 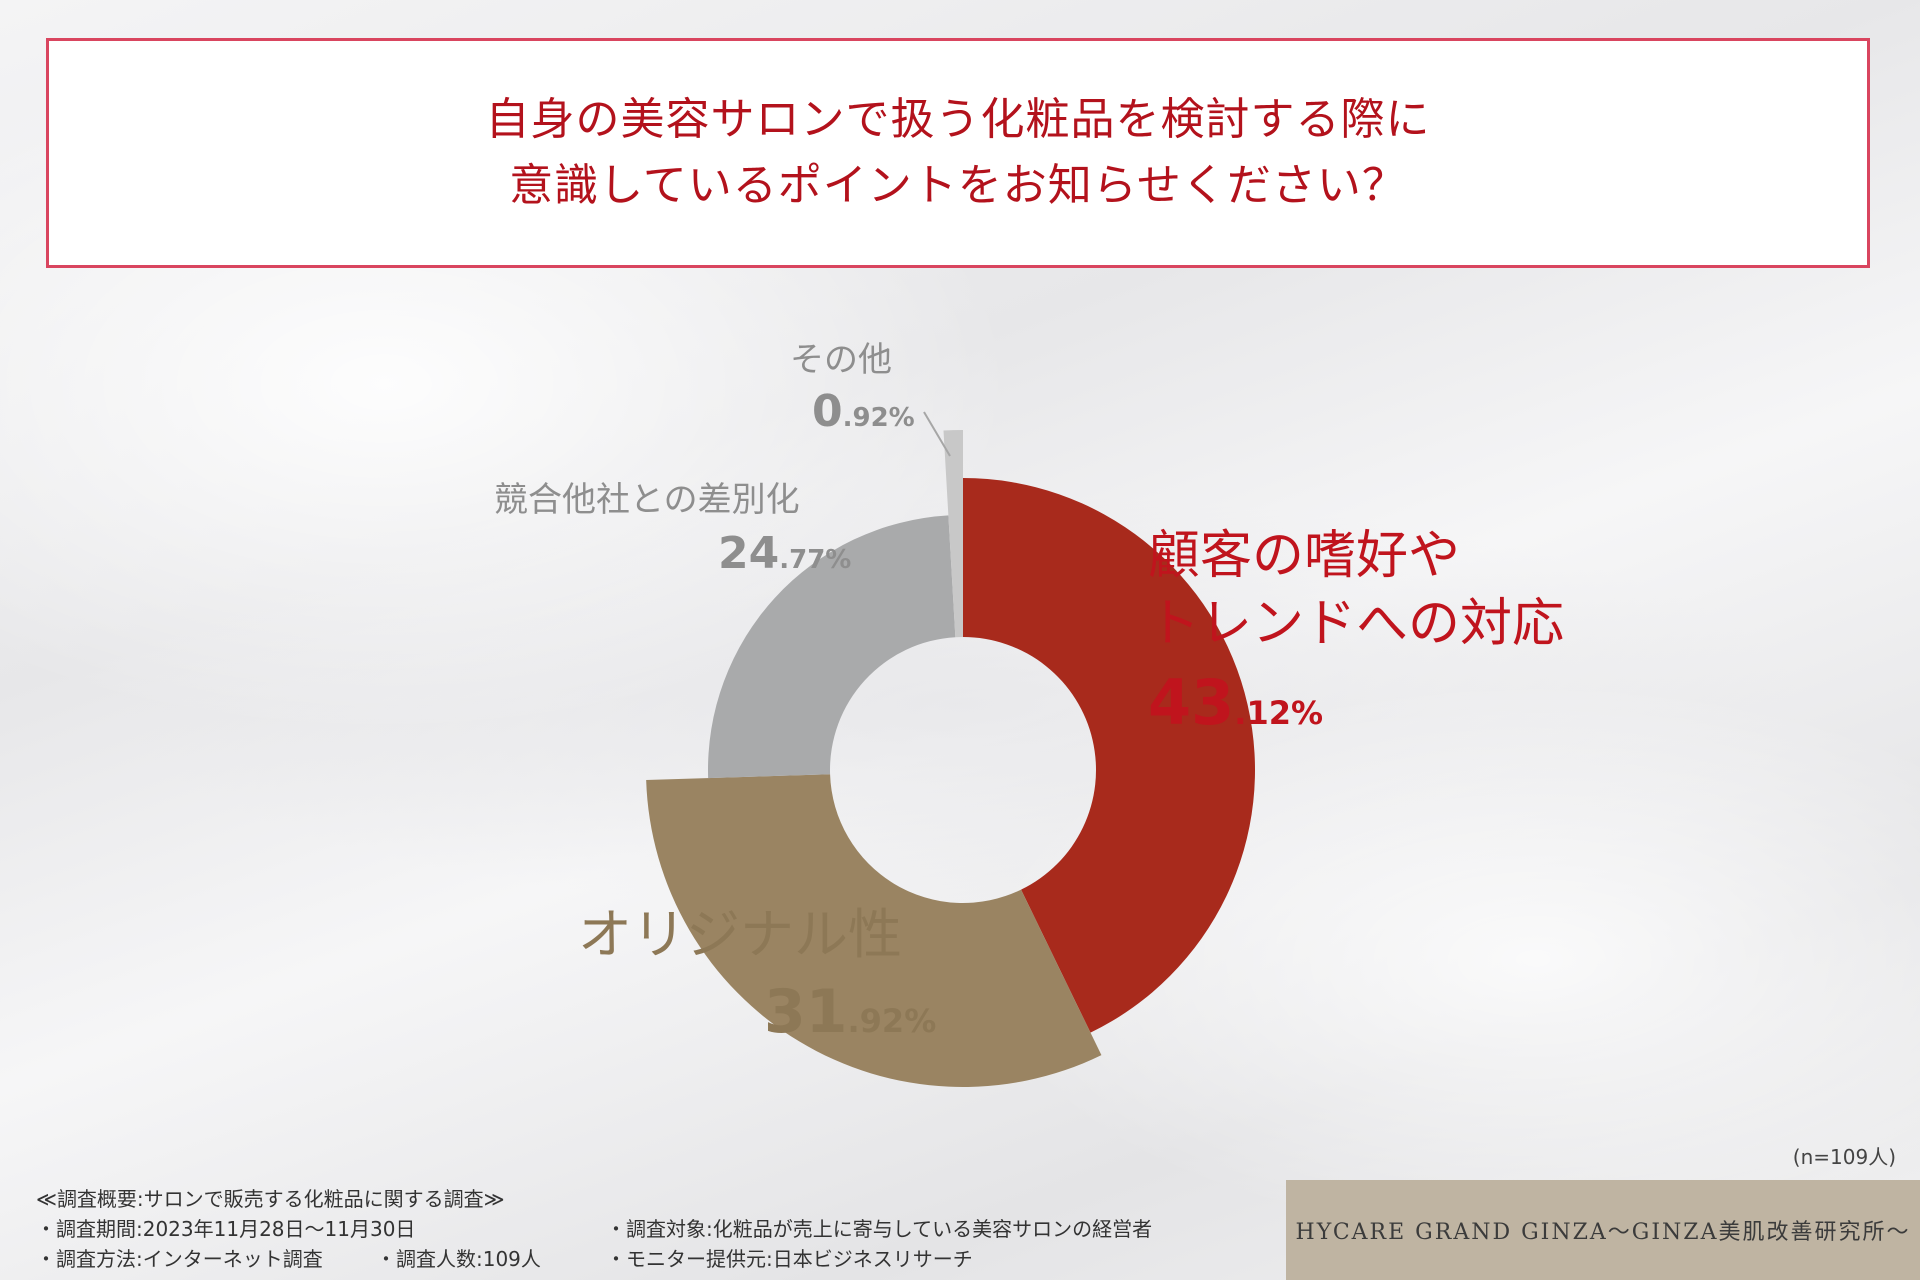 I want to click on label-customer-trend: 顧客の嗜好や トレンドへの対応 43.12%, so click(x=1356, y=628).